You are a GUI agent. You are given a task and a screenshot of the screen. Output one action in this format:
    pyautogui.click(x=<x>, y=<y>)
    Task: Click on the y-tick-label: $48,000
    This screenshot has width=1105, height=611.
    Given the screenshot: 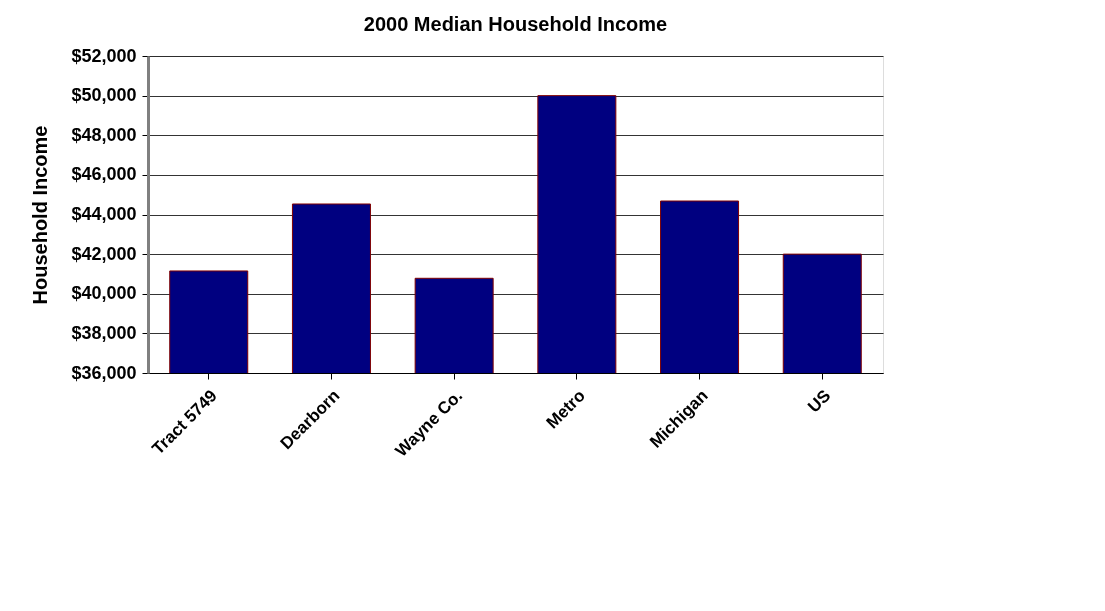 What is the action you would take?
    pyautogui.click(x=104, y=134)
    